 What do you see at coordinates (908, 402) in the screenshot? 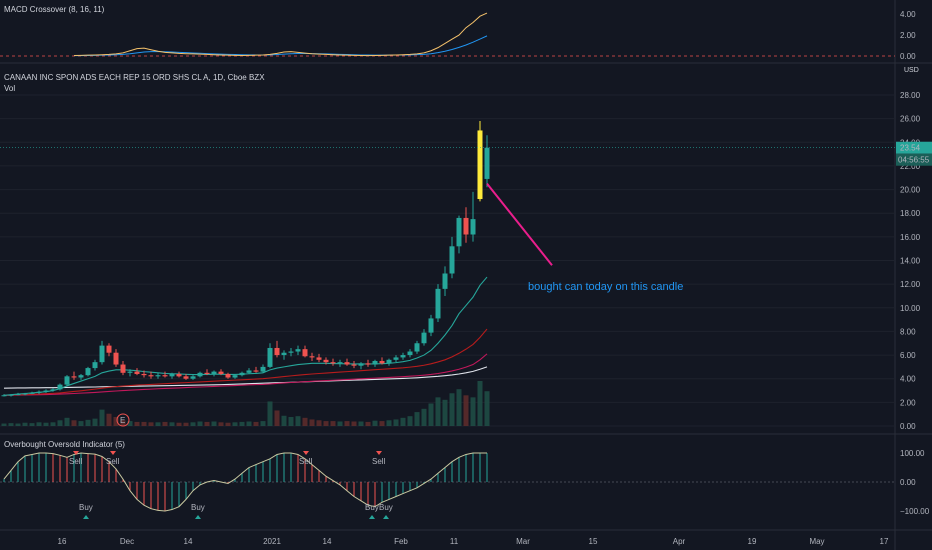
I see `price-tick-label: 2.00` at bounding box center [908, 402].